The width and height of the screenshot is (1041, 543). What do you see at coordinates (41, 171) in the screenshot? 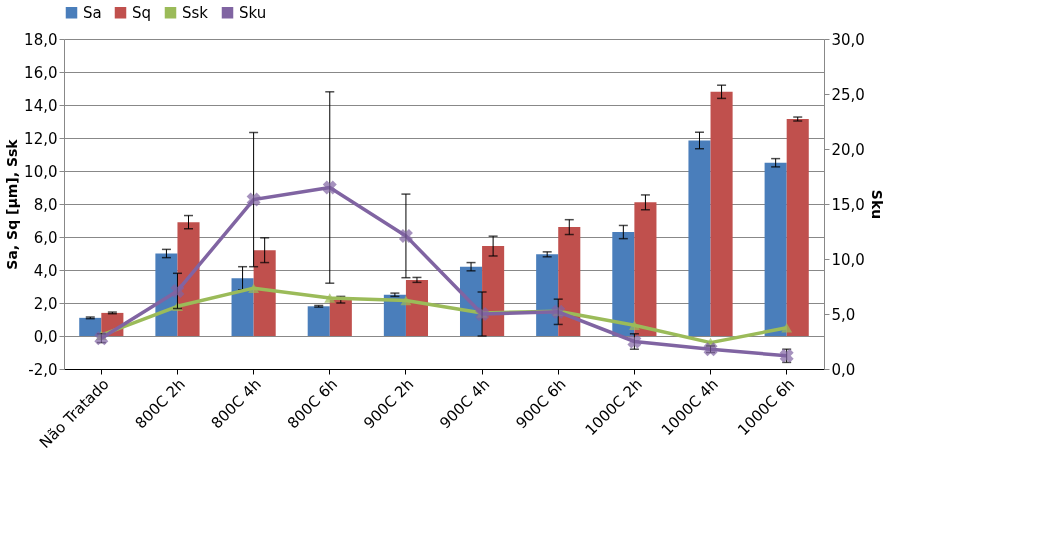
I see `y-tick-label: 10,0` at bounding box center [41, 171].